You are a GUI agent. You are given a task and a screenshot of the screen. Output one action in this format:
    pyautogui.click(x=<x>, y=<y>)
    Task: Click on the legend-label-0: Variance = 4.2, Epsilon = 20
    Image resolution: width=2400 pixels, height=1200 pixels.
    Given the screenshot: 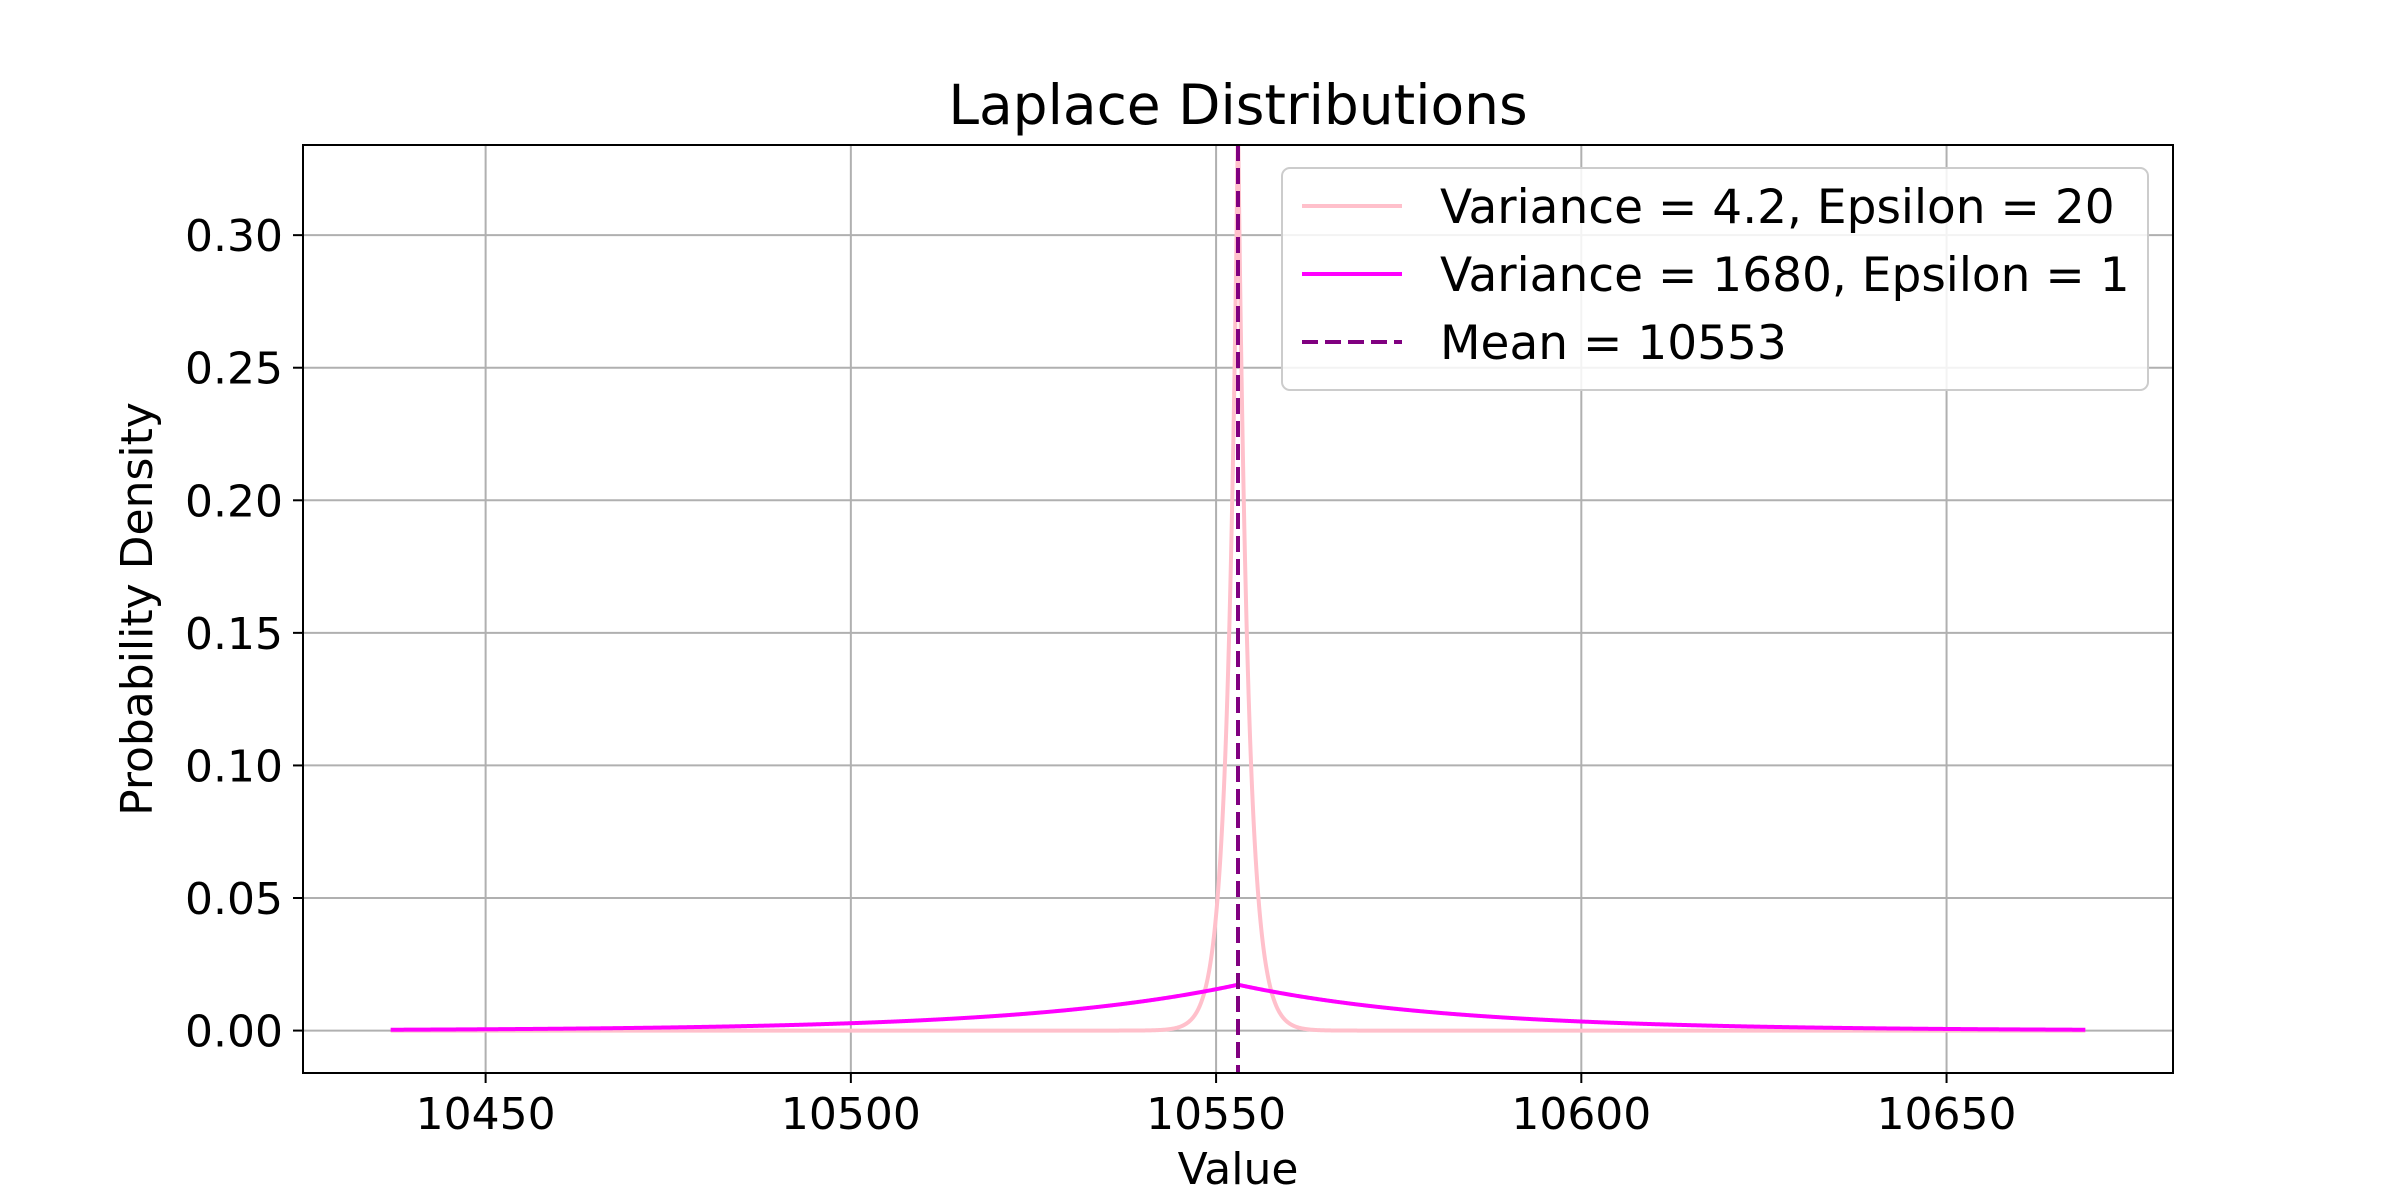 What is the action you would take?
    pyautogui.click(x=1777, y=207)
    